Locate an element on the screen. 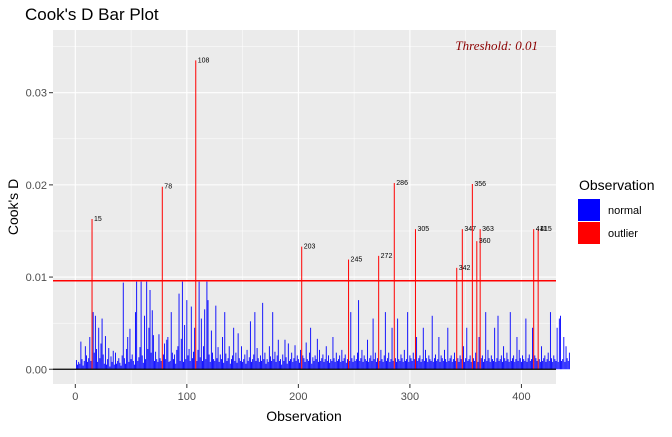 Image resolution: width=672 pixels, height=437 pixels. outlier-label: 305 is located at coordinates (423, 229).